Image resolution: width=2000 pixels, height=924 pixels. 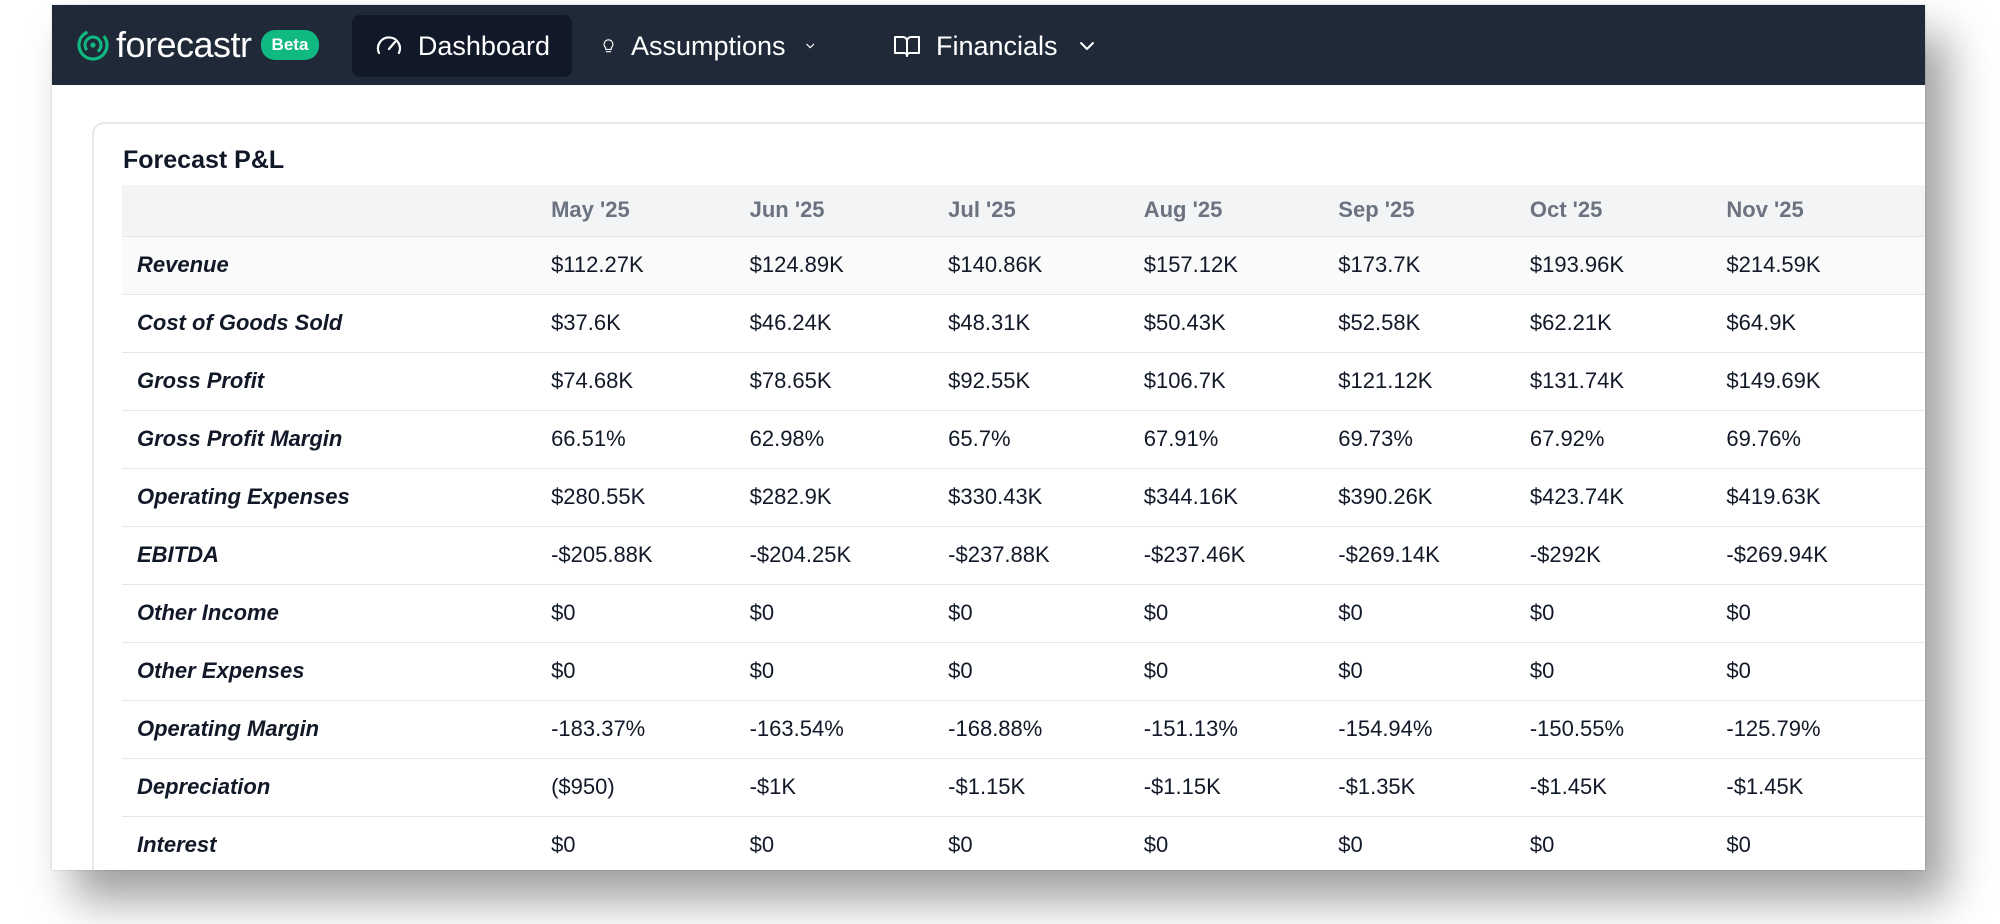 What do you see at coordinates (1190, 496) in the screenshot?
I see `table-cell: $344.16K` at bounding box center [1190, 496].